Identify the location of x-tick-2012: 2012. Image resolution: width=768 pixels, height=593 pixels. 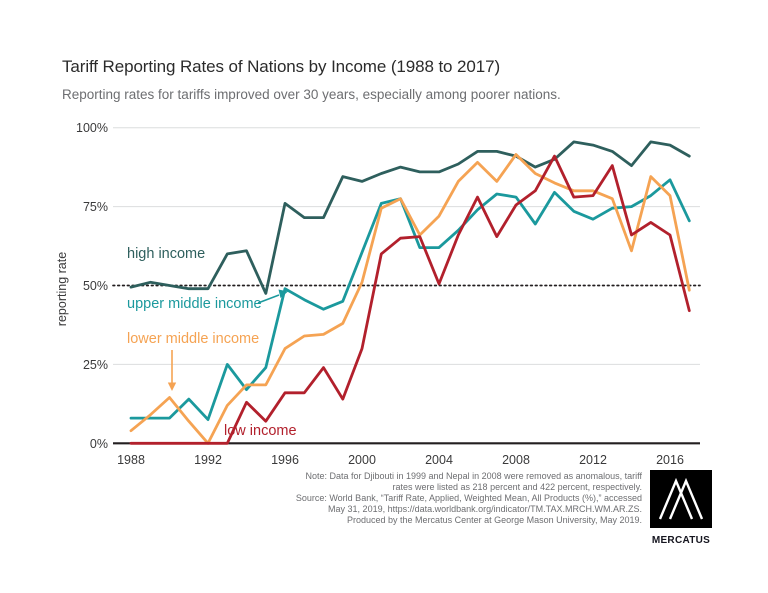
(593, 460).